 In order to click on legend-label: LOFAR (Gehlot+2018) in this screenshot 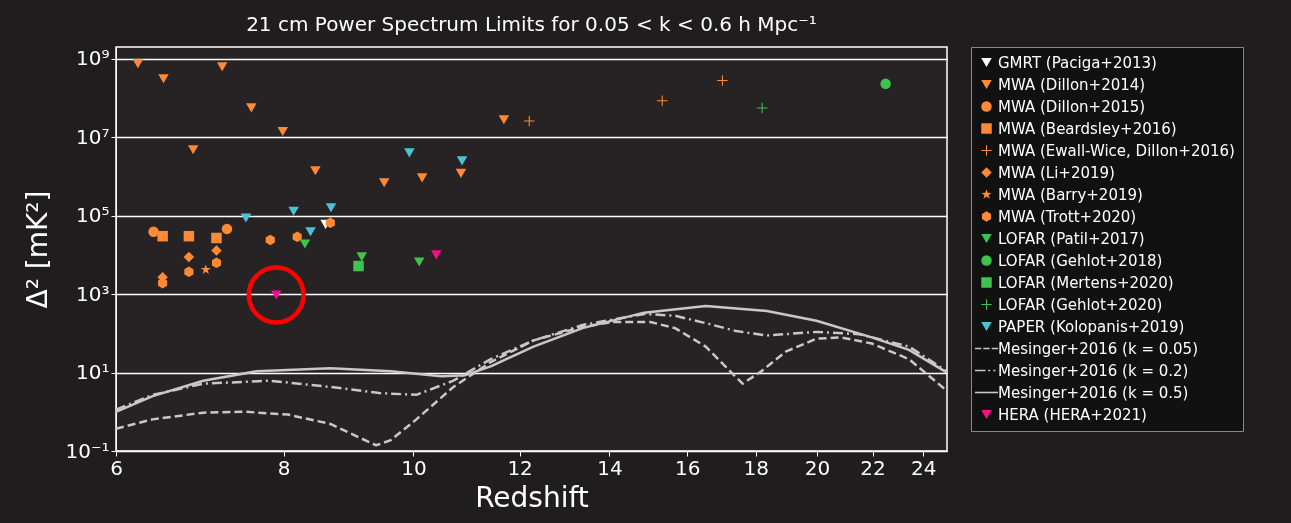, I will do `click(1080, 260)`.